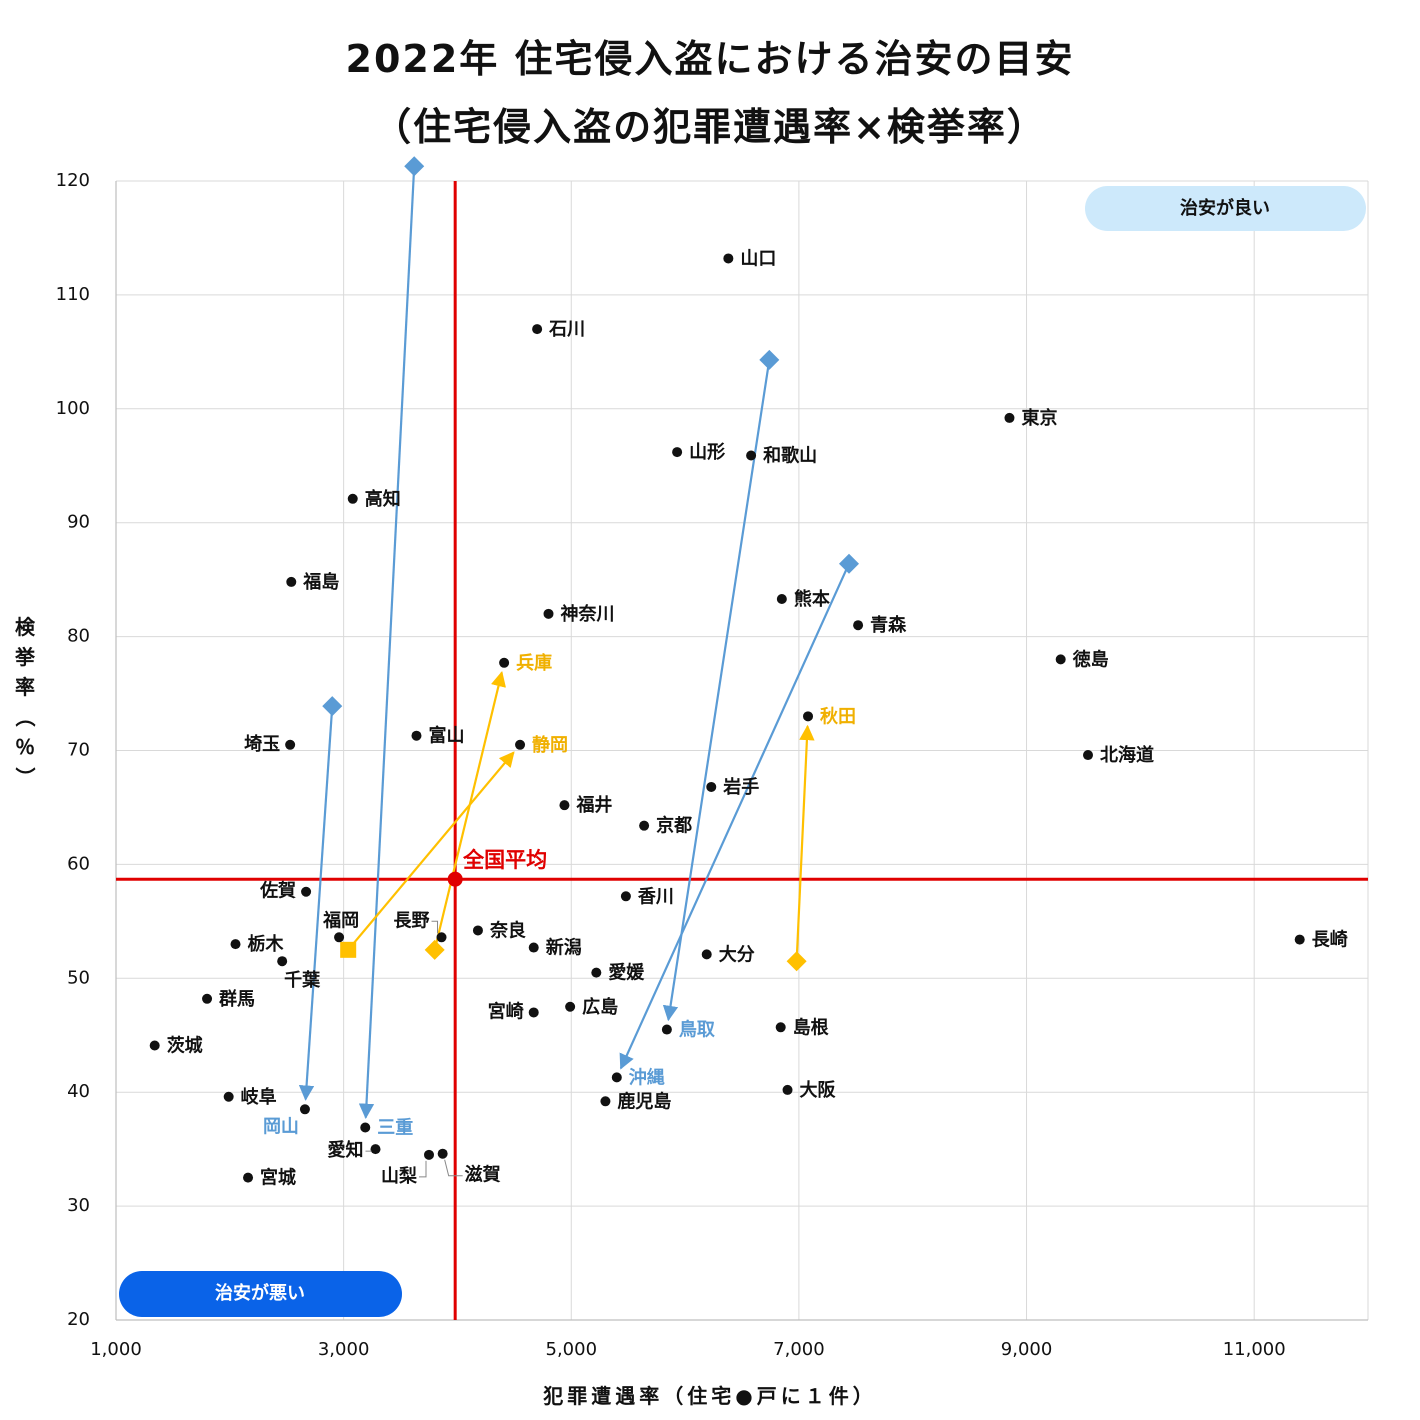 This screenshot has width=1420, height=1420. What do you see at coordinates (666, 1029) in the screenshot?
I see `data-point-鳥取` at bounding box center [666, 1029].